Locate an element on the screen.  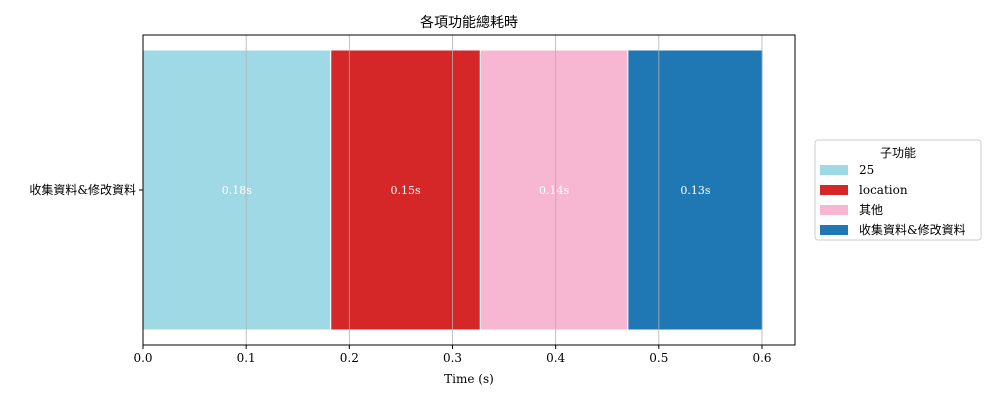
x-tick-label-5: 0.5 is located at coordinates (658, 358).